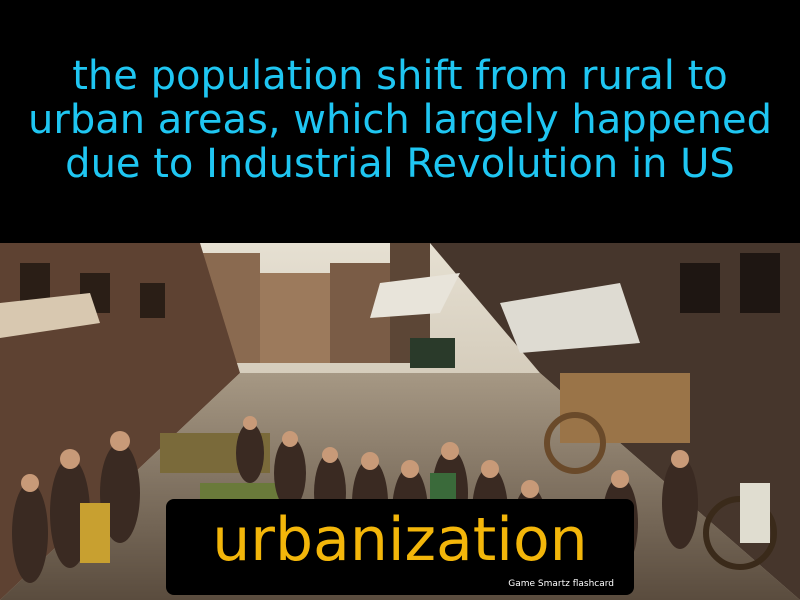 This screenshot has width=800, height=600. Describe the element at coordinates (561, 584) in the screenshot. I see `brand-label: Game Smartz flashcard` at that location.